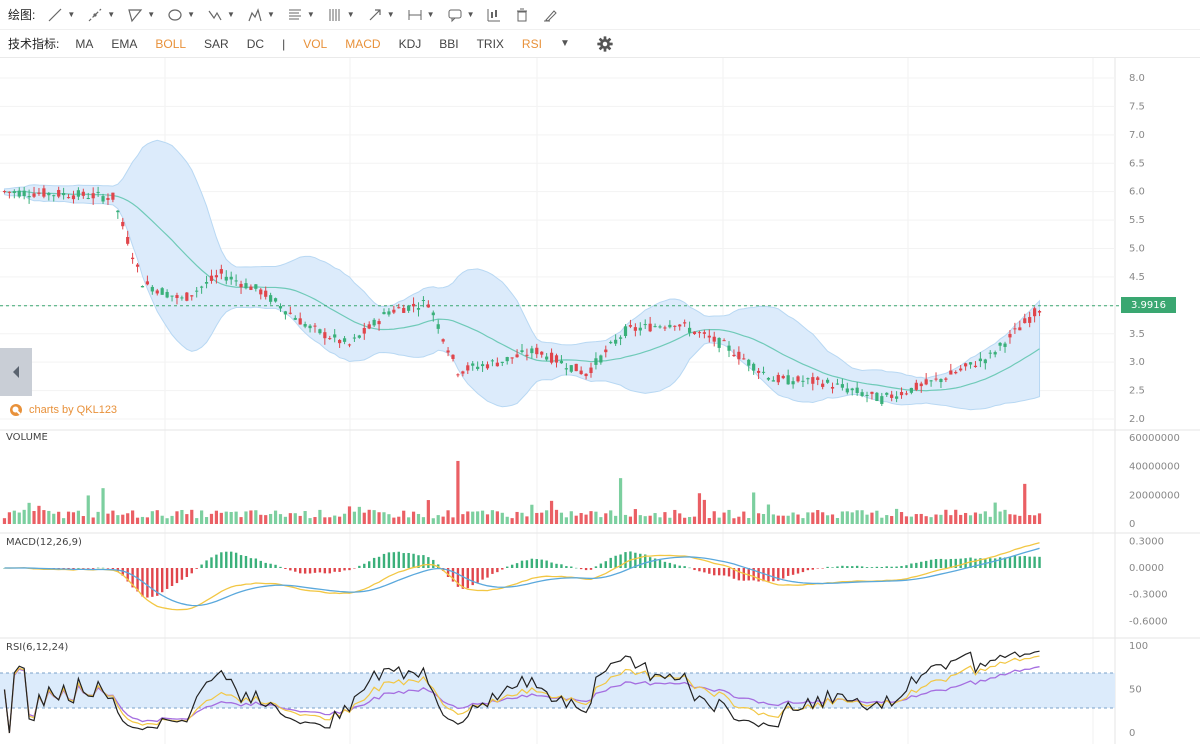  I want to click on scroll-left-button, so click(16, 372).